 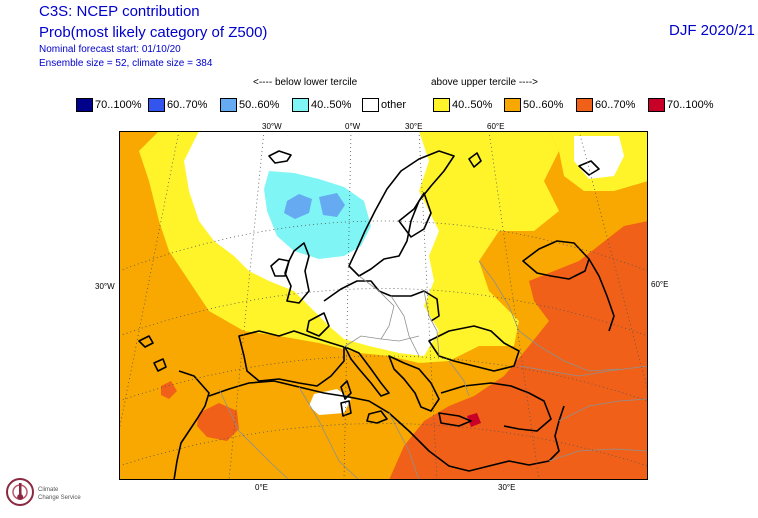 I want to click on title-variable: Prob(most likely category of Z500), so click(x=153, y=32).